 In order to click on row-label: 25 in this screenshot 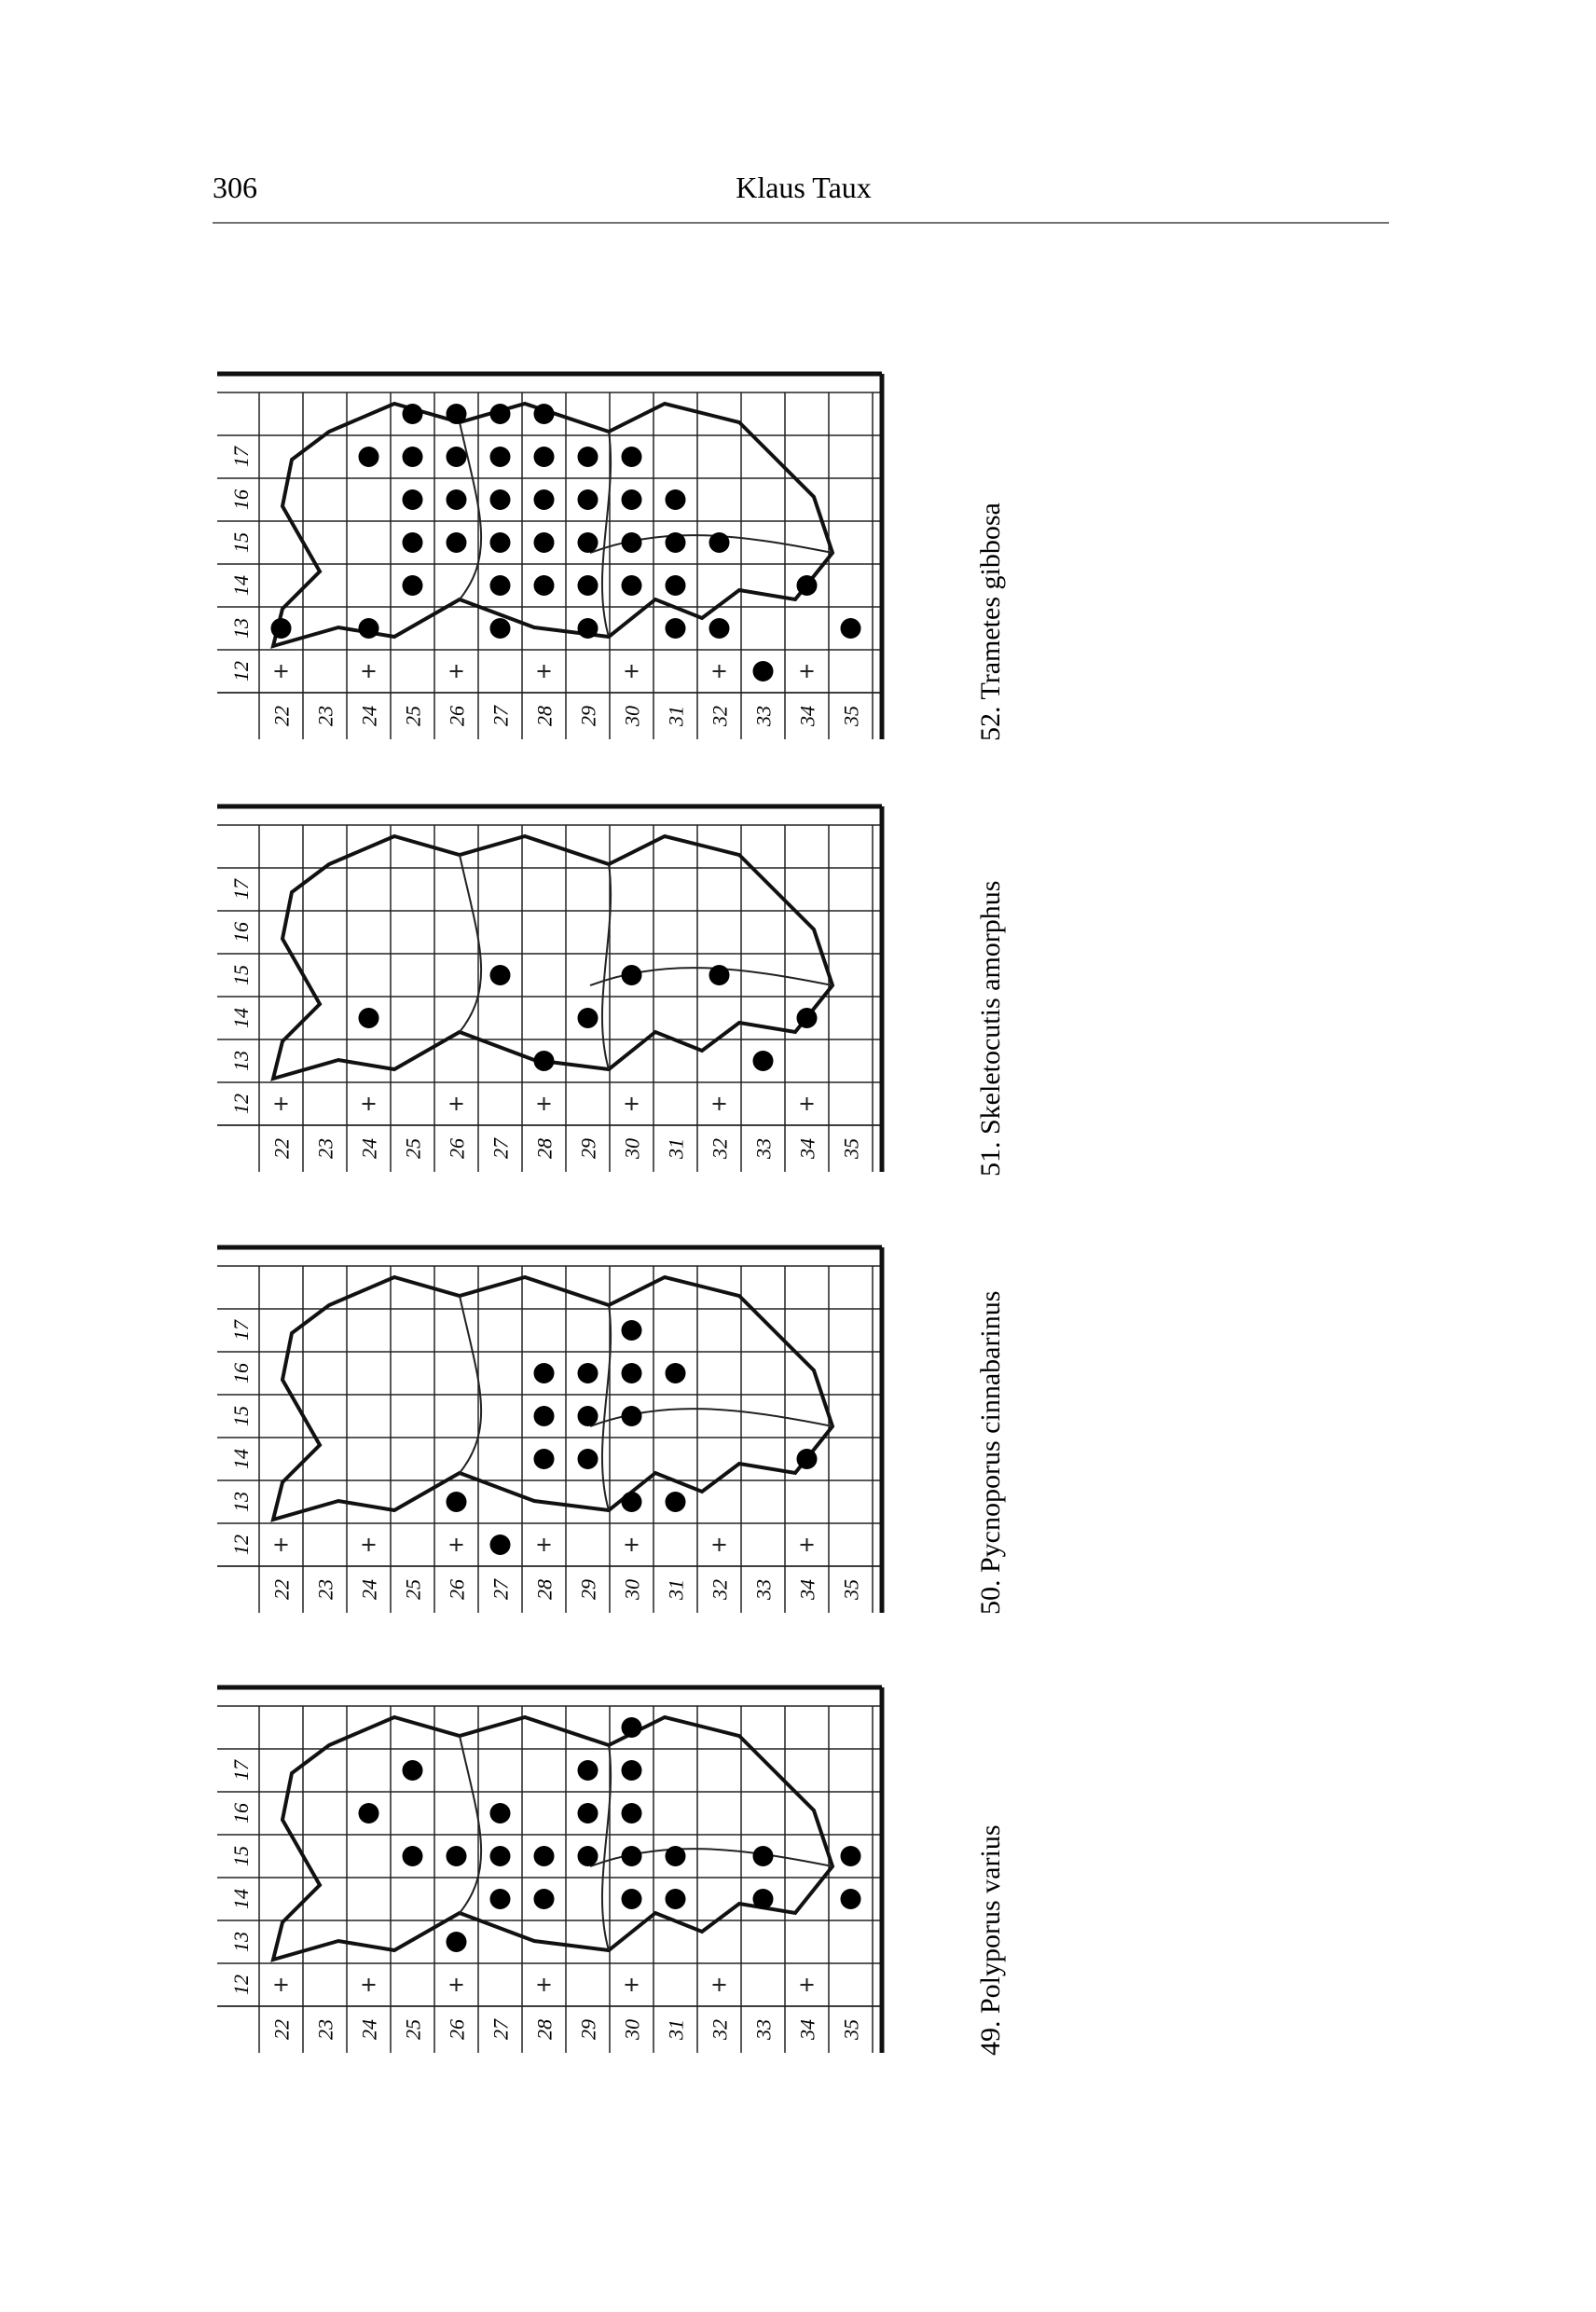, I will do `click(413, 716)`.